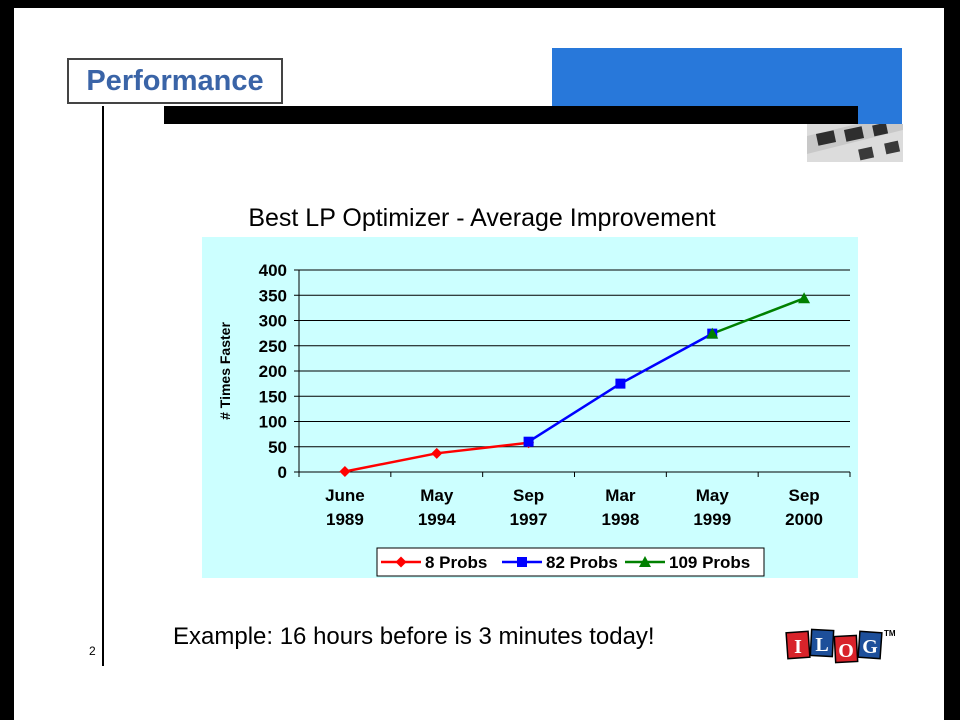 The height and width of the screenshot is (720, 960). I want to click on y-tick-label: 400, so click(273, 270).